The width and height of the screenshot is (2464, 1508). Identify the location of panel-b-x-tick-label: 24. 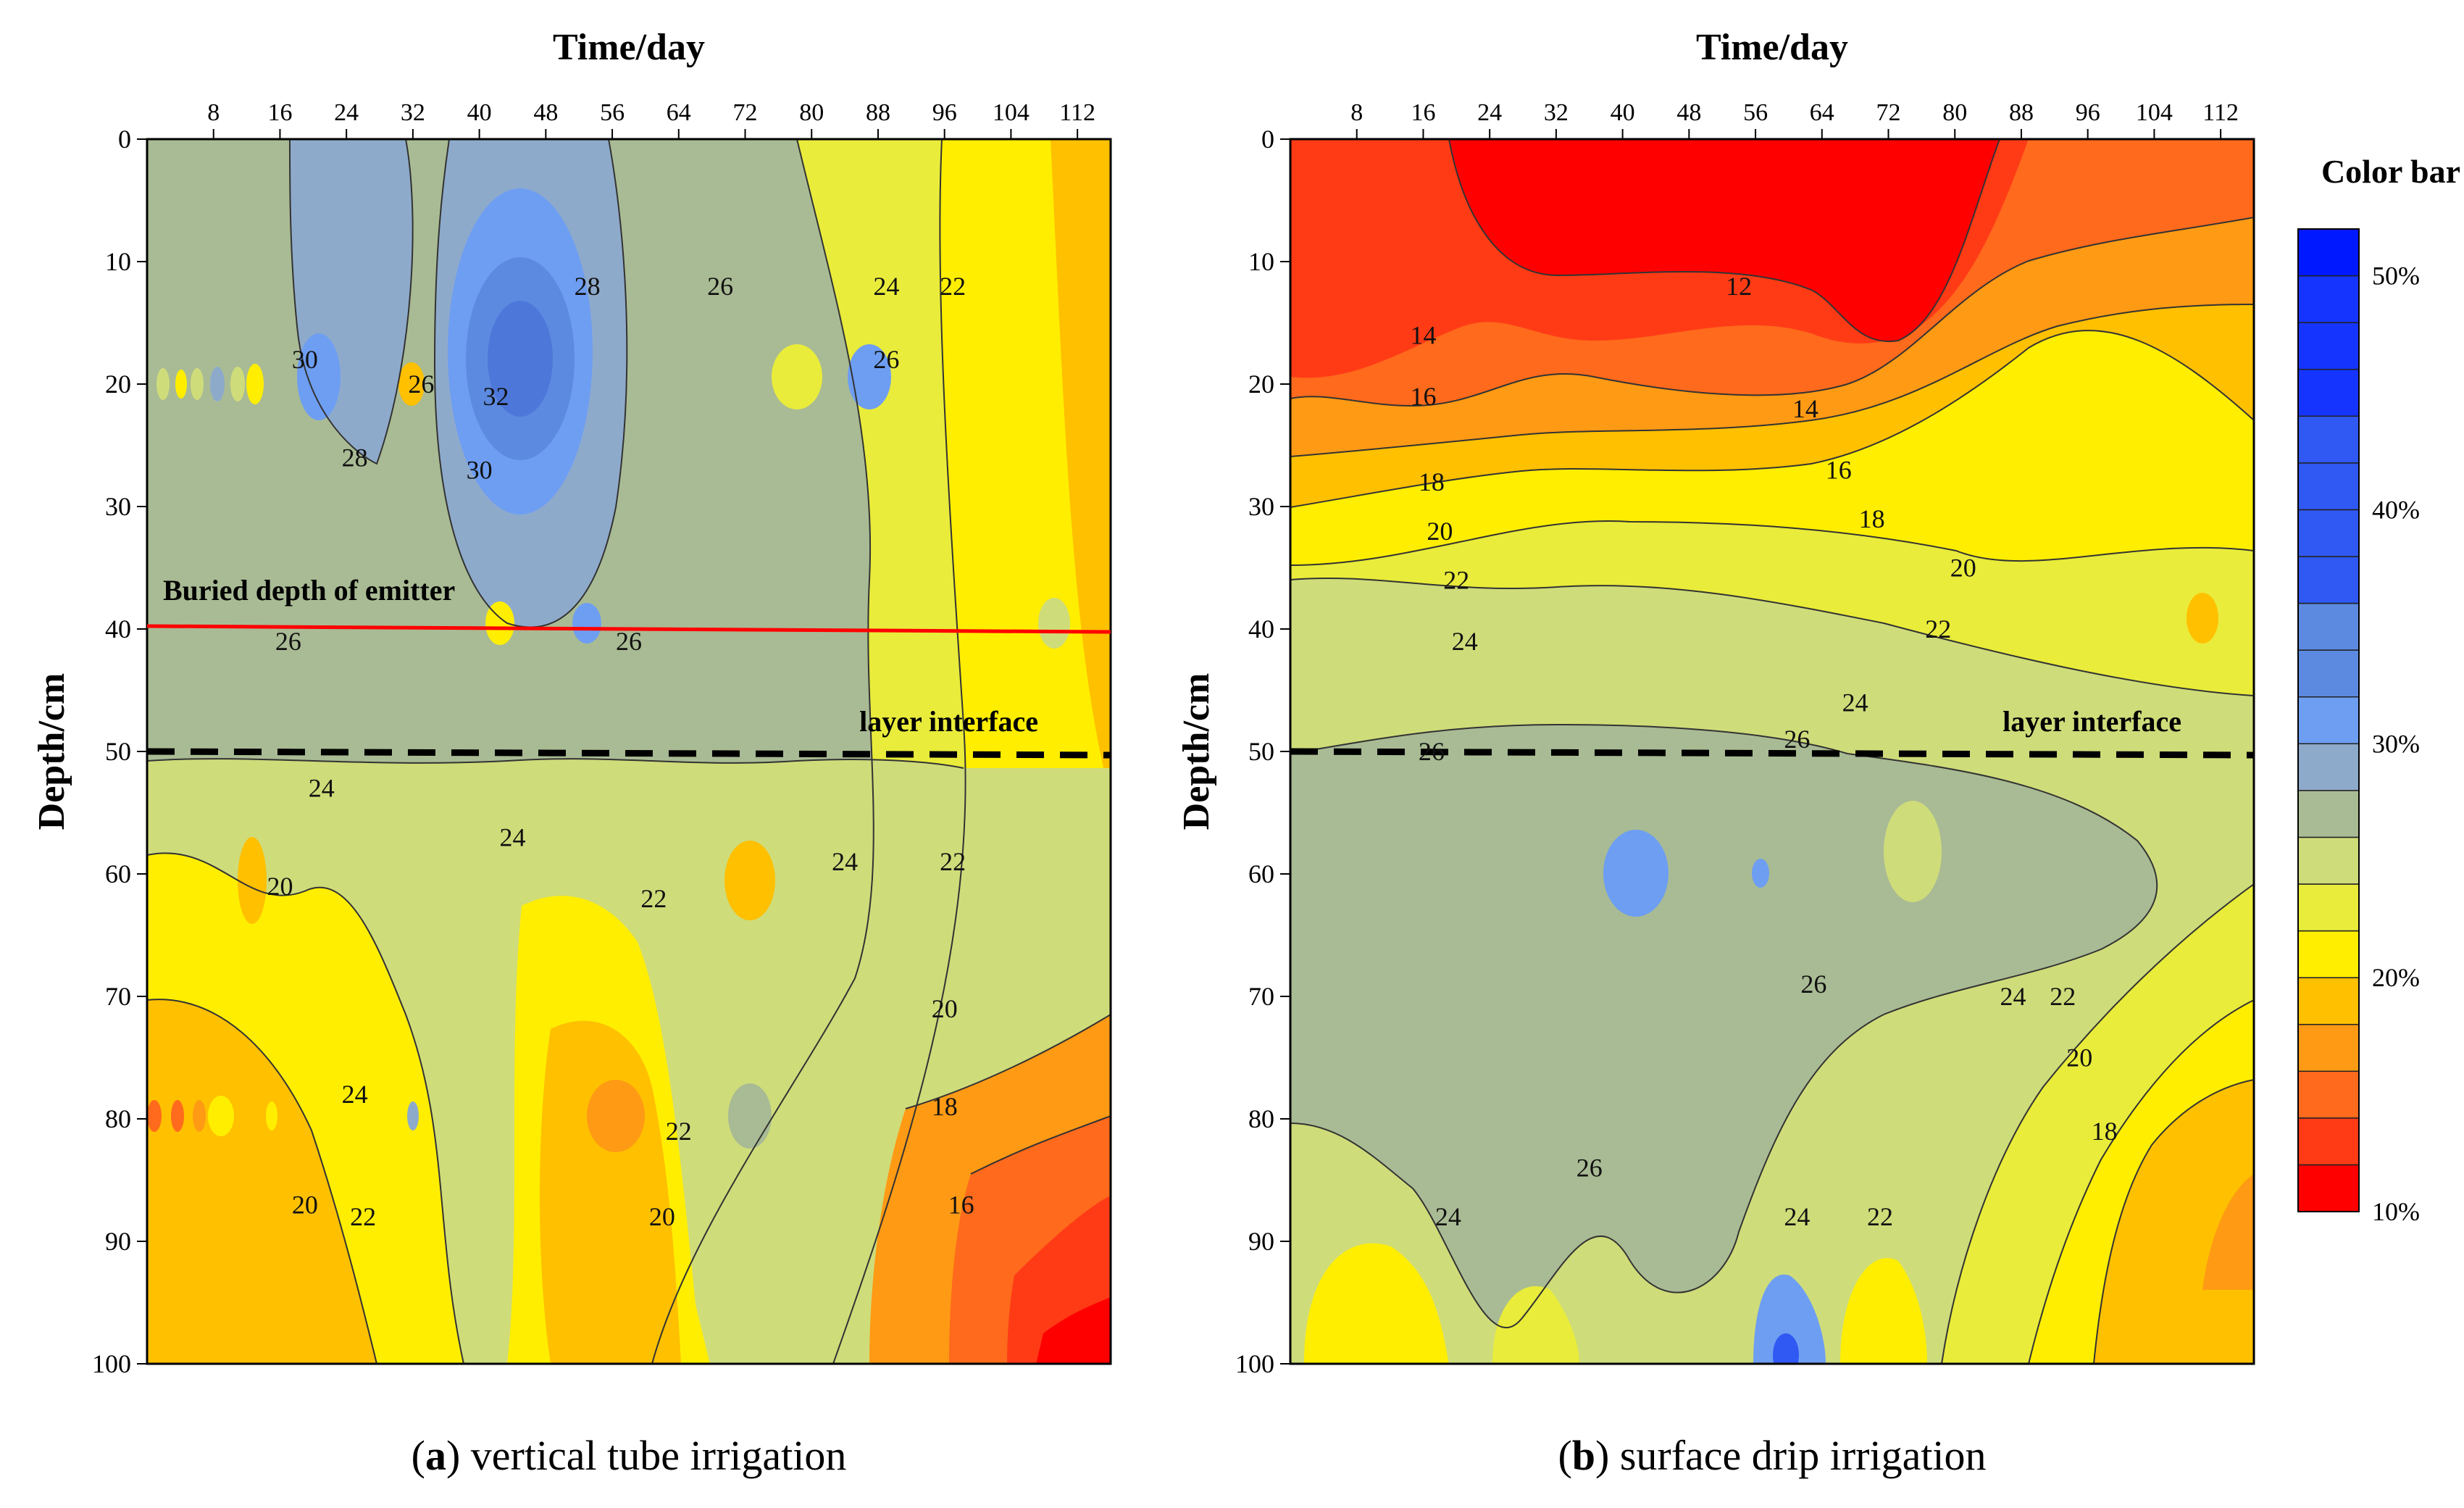
(1489, 112).